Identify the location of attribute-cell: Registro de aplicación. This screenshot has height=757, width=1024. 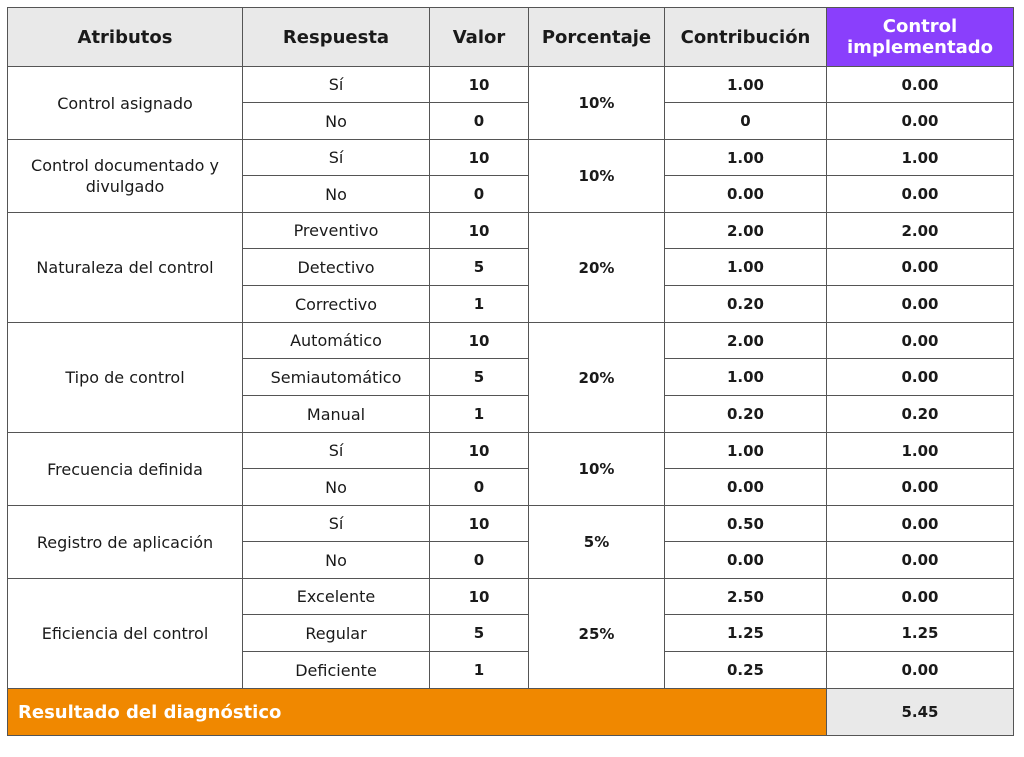
(125, 542).